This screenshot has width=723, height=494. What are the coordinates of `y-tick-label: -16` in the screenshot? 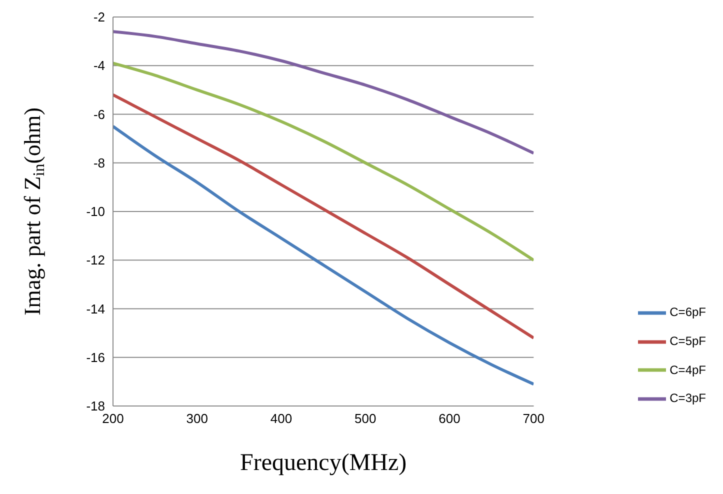 It's located at (95, 357).